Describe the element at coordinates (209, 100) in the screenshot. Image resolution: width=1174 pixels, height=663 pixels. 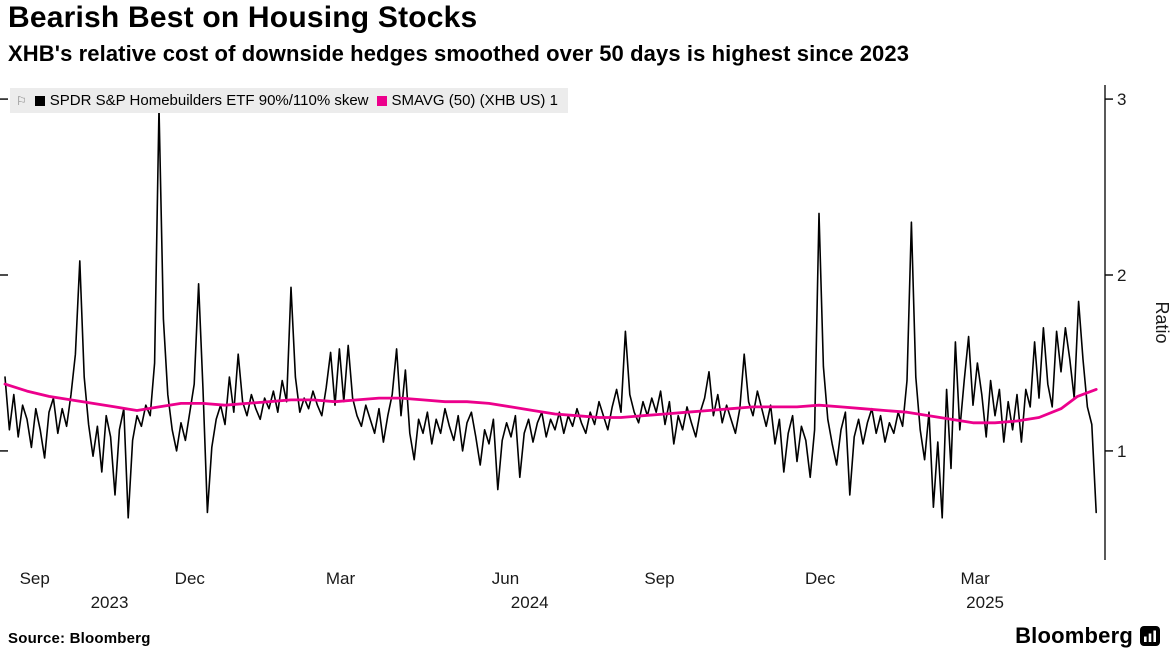
I see `legend-label-skew: SPDR S&P Homebuilders ETF 90%/110% skew` at that location.